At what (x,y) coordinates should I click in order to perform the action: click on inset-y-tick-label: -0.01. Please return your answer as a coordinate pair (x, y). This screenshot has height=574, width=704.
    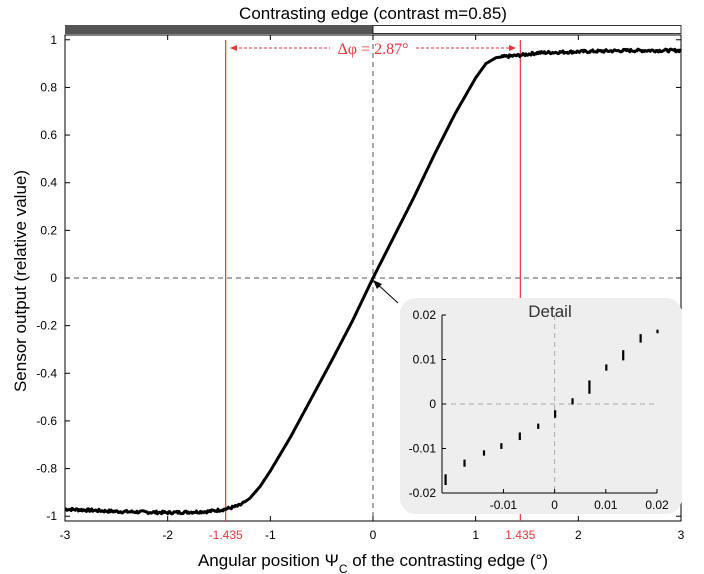
    Looking at the image, I should click on (423, 449).